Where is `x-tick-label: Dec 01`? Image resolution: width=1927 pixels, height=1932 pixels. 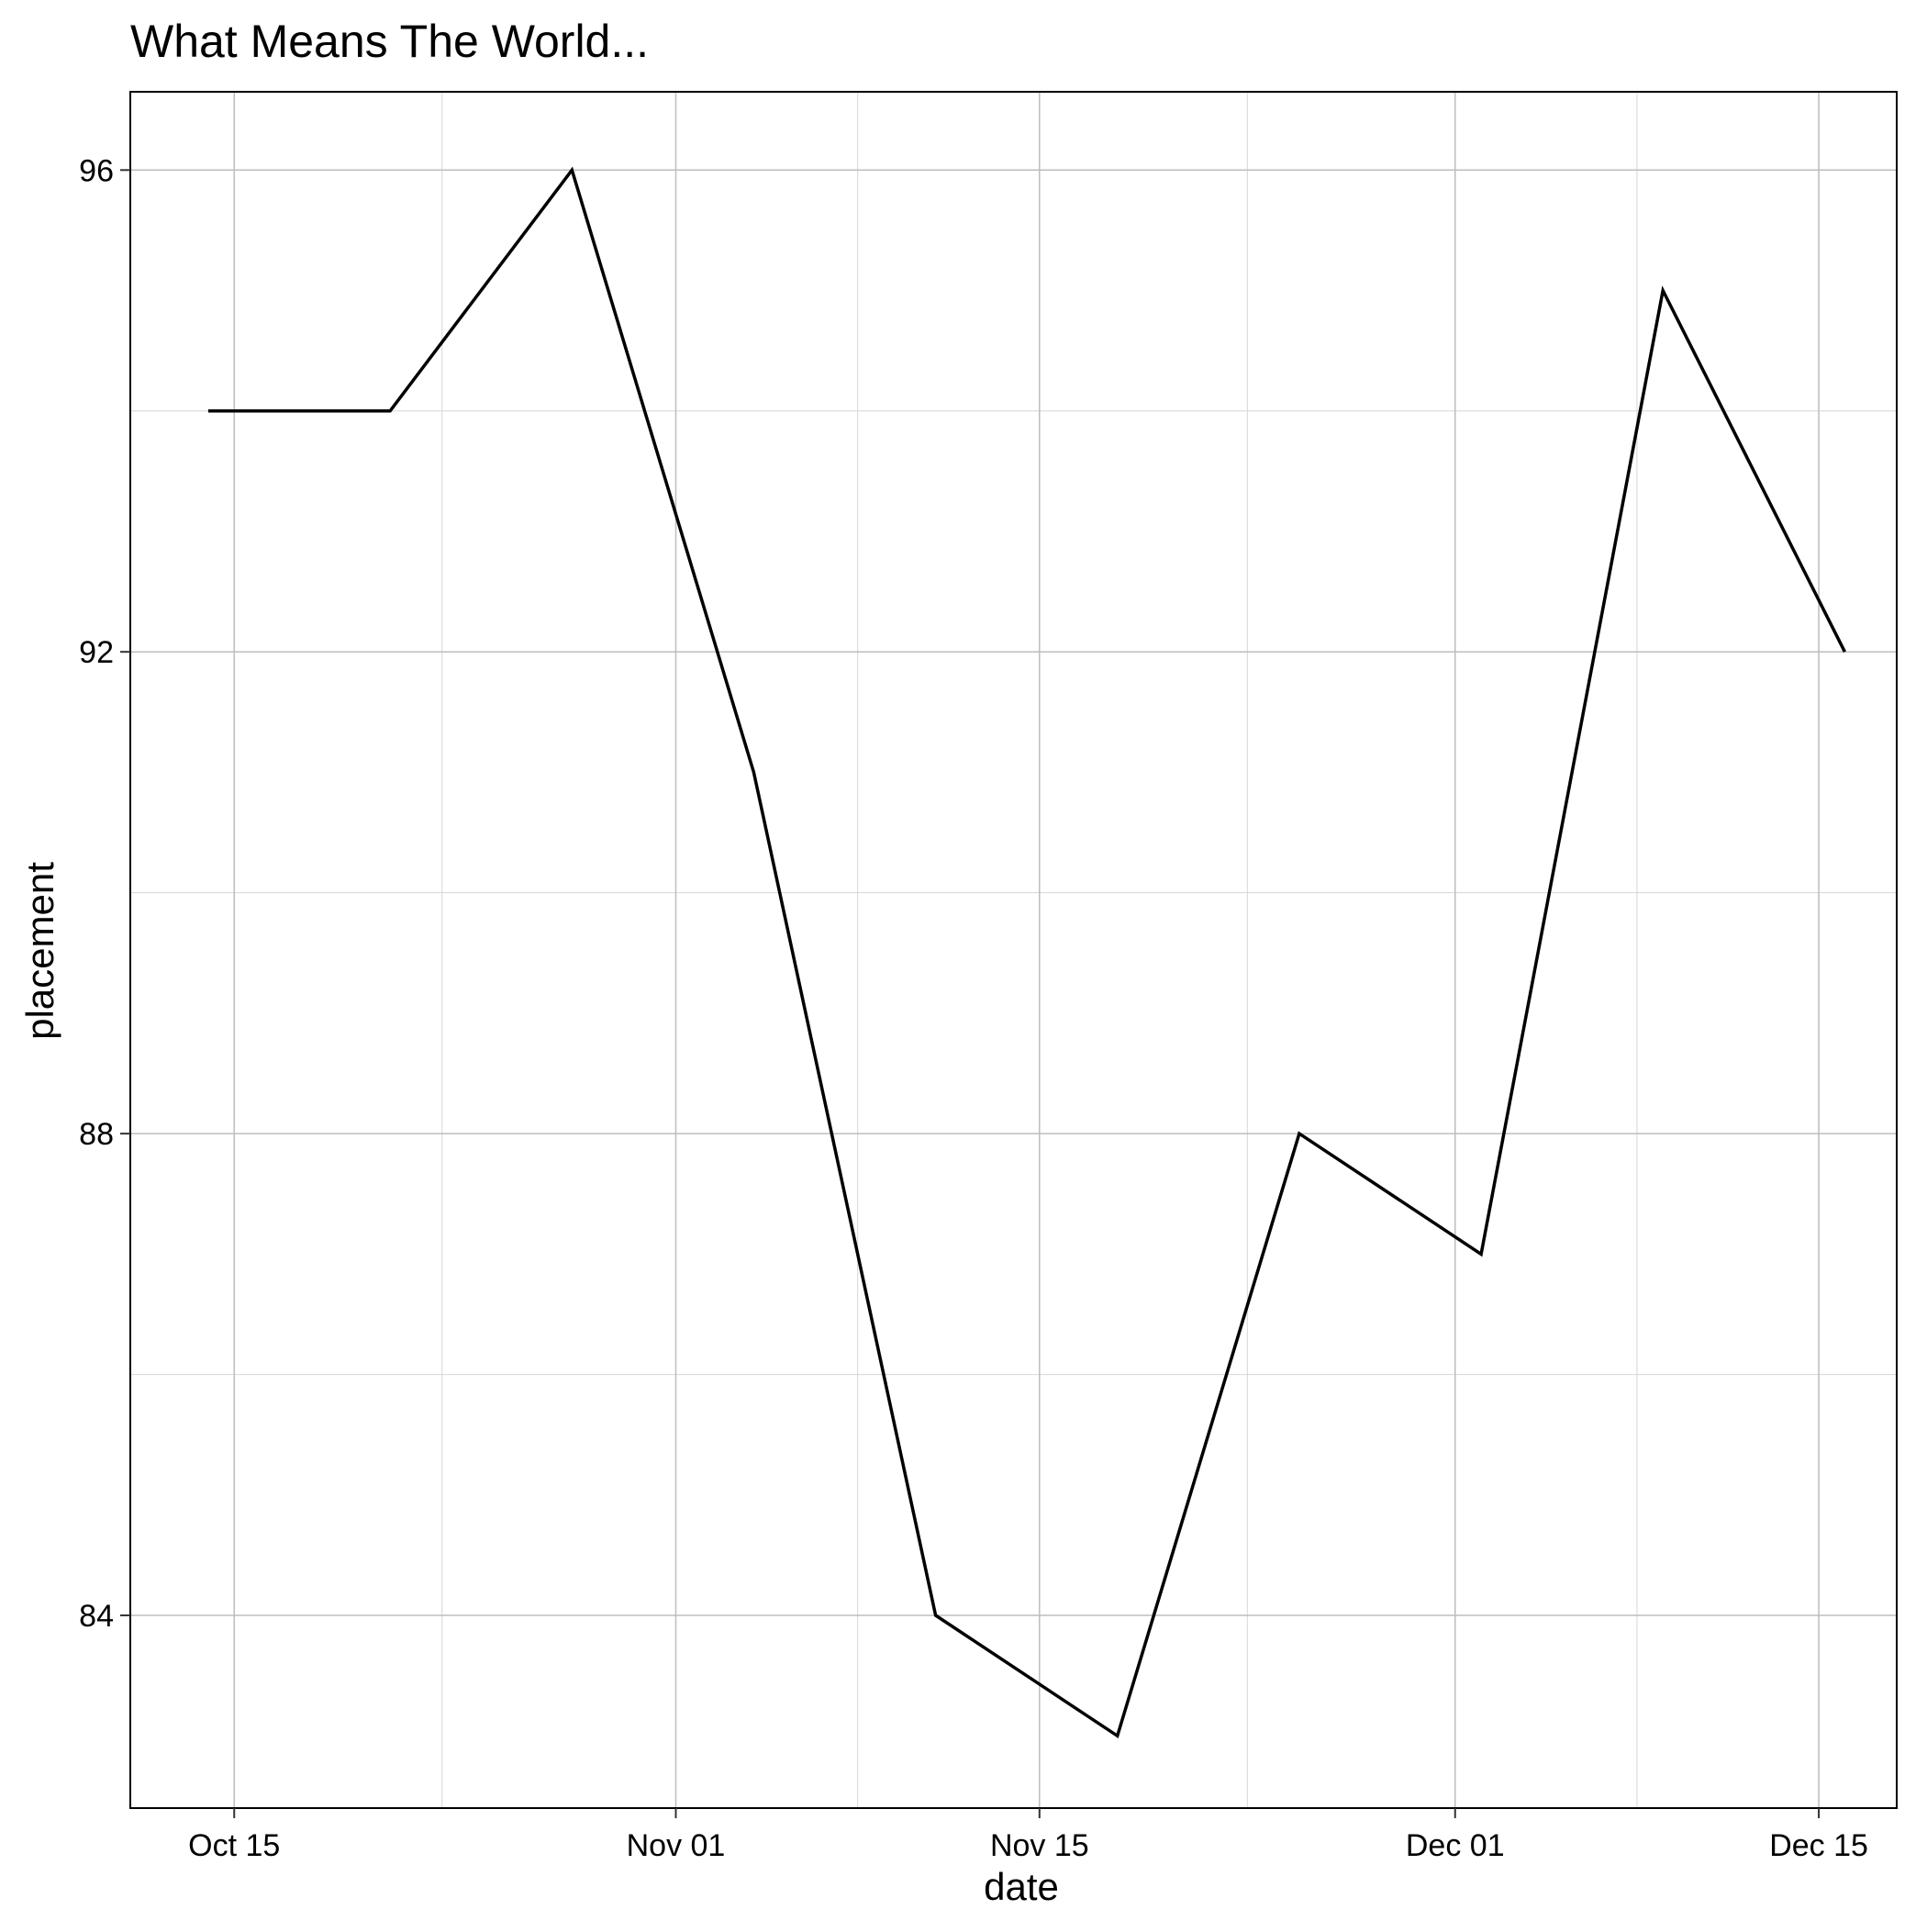
x-tick-label: Dec 01 is located at coordinates (1455, 1845).